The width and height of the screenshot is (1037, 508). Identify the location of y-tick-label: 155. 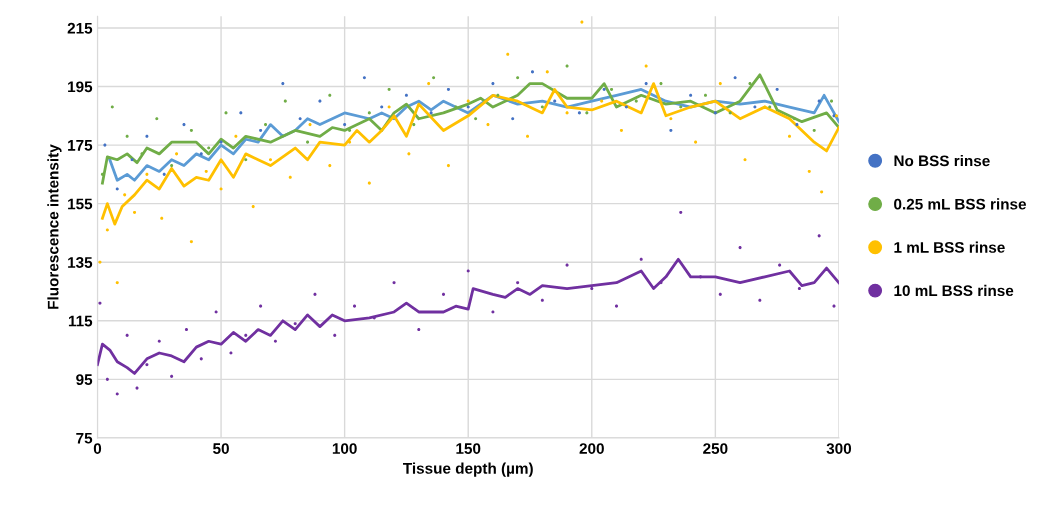
(80, 204).